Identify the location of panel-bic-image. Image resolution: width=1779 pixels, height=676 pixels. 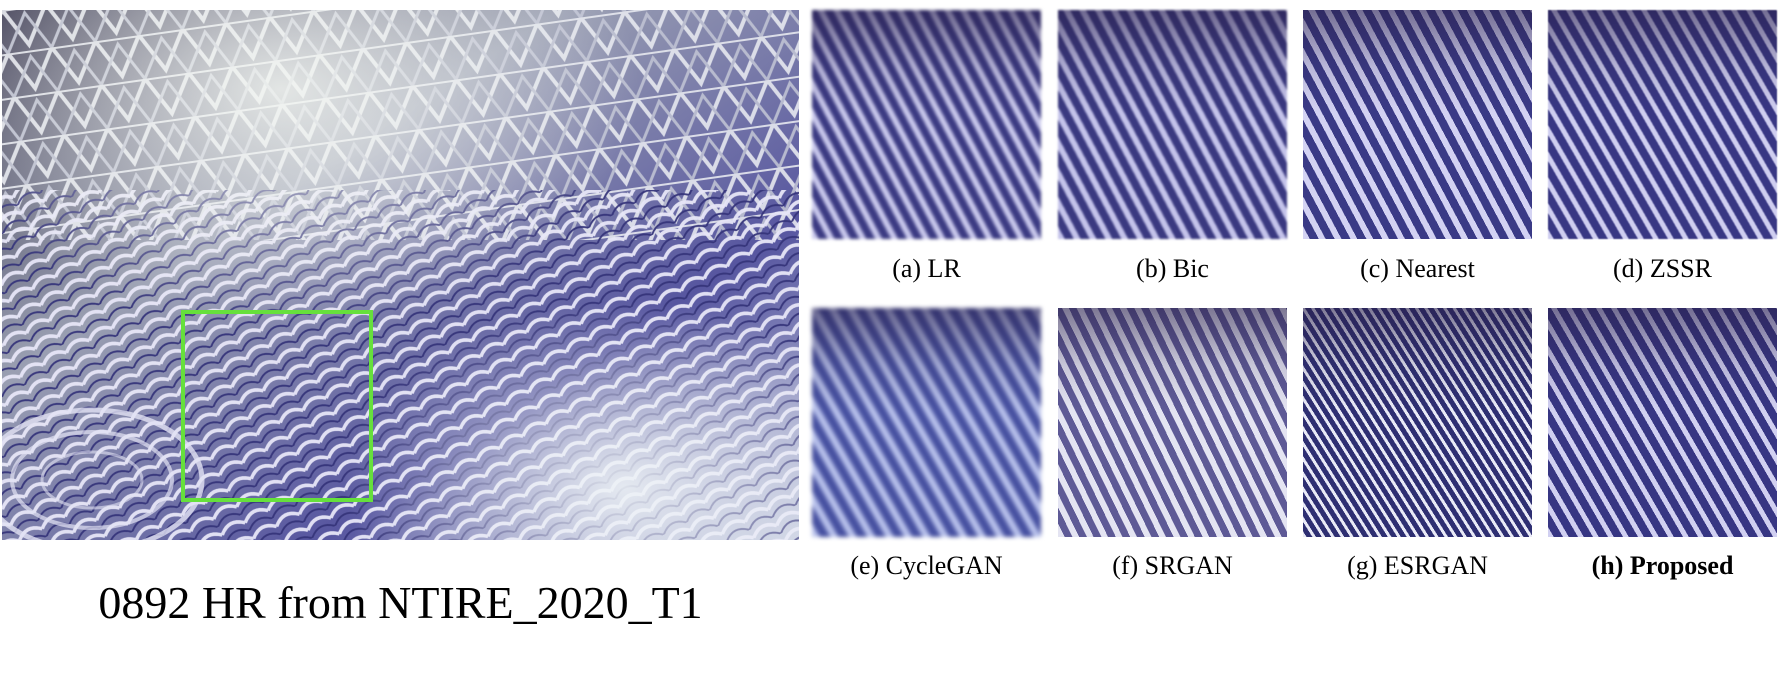
(1172, 124).